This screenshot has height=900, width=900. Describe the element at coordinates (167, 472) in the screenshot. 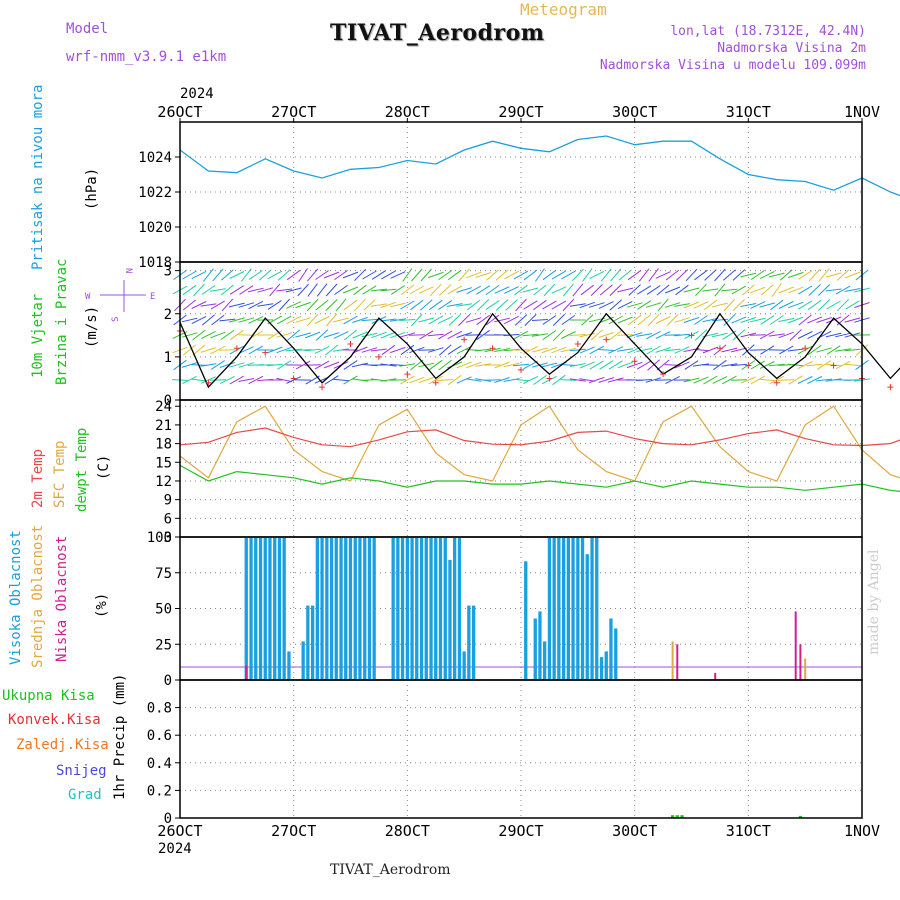

I see `temperature-y-ticks: 3 6 9 12 15 18 21 24` at that location.